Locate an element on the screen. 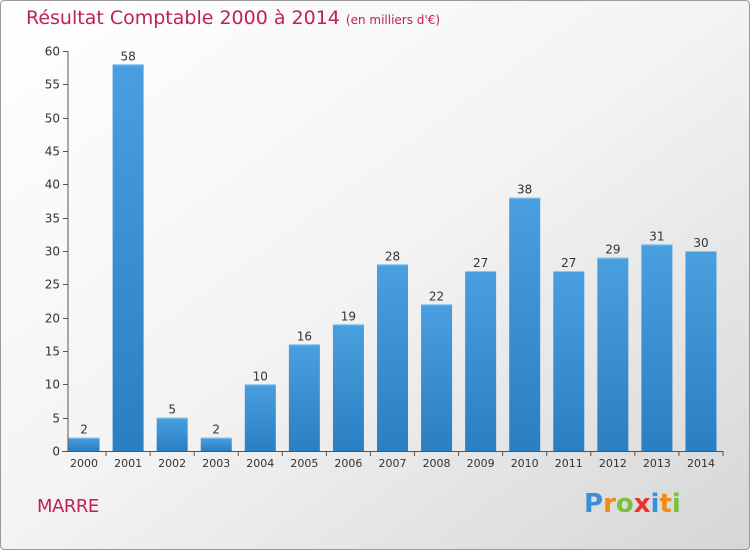 The width and height of the screenshot is (750, 550). y-tick-label: 5 is located at coordinates (56, 419).